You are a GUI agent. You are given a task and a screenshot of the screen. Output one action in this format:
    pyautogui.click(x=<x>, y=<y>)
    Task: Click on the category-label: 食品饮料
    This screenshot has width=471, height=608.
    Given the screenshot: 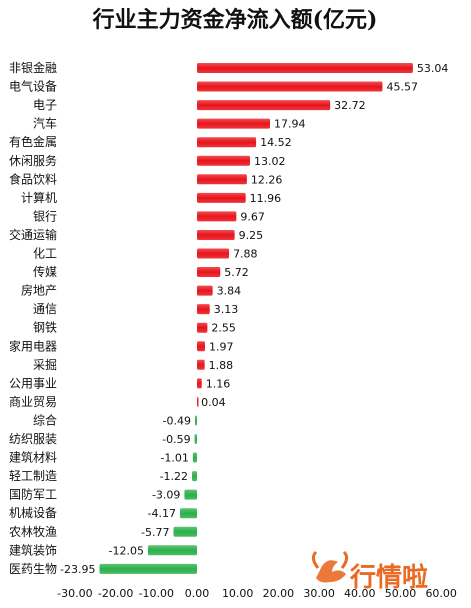 What is the action you would take?
    pyautogui.click(x=33, y=178)
    